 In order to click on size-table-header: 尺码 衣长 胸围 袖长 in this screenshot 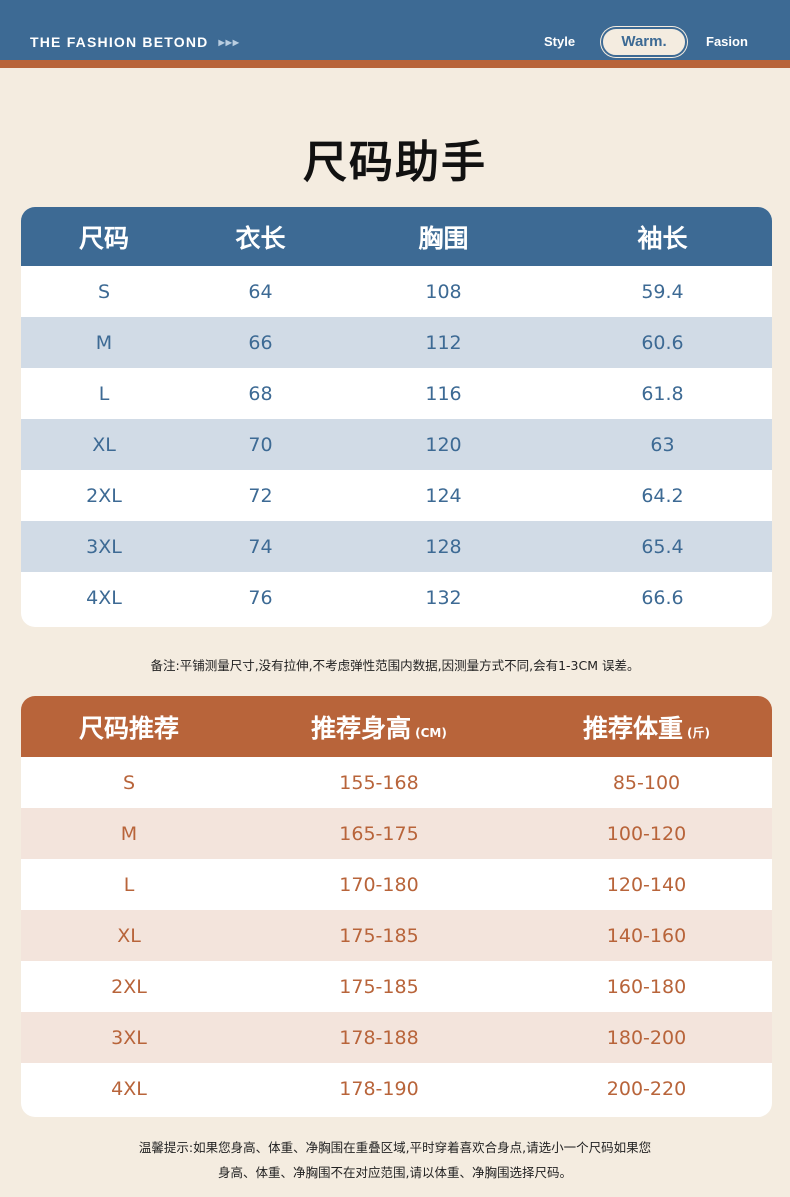, I will do `click(396, 236)`.